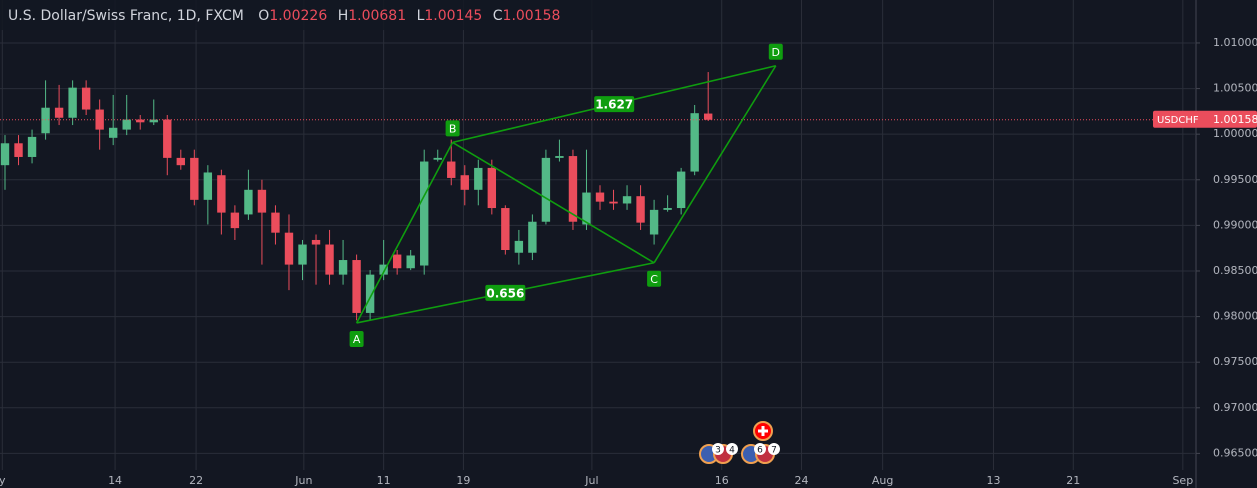  I want to click on y-tick-label: 0.99000, so click(1235, 224).